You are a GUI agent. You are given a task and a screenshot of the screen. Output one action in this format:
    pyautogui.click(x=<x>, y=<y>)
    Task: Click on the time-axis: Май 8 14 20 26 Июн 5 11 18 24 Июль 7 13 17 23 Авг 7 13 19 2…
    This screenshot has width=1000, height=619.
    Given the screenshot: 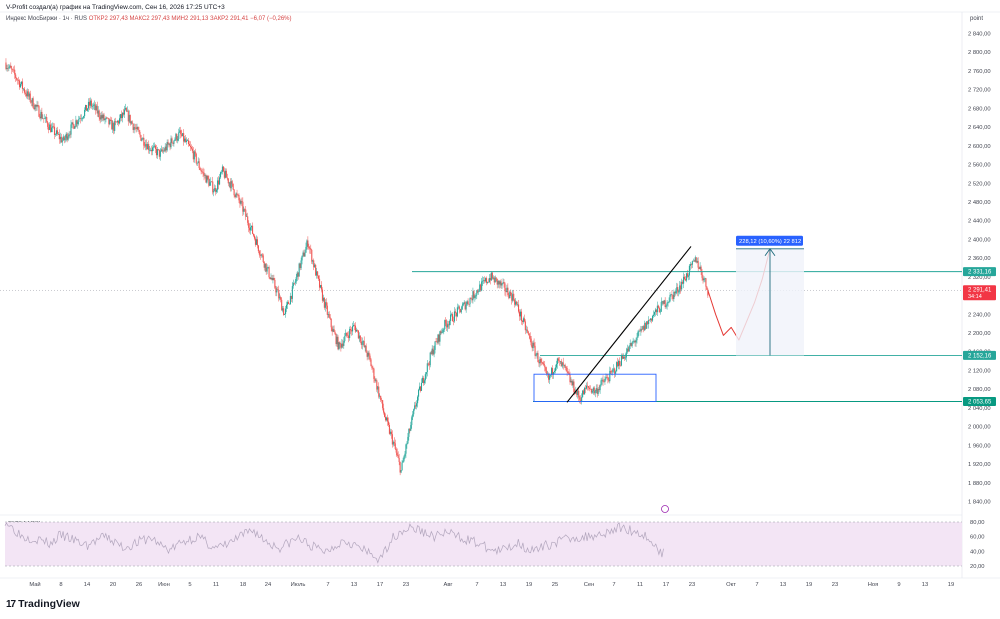 What is the action you would take?
    pyautogui.click(x=491, y=584)
    